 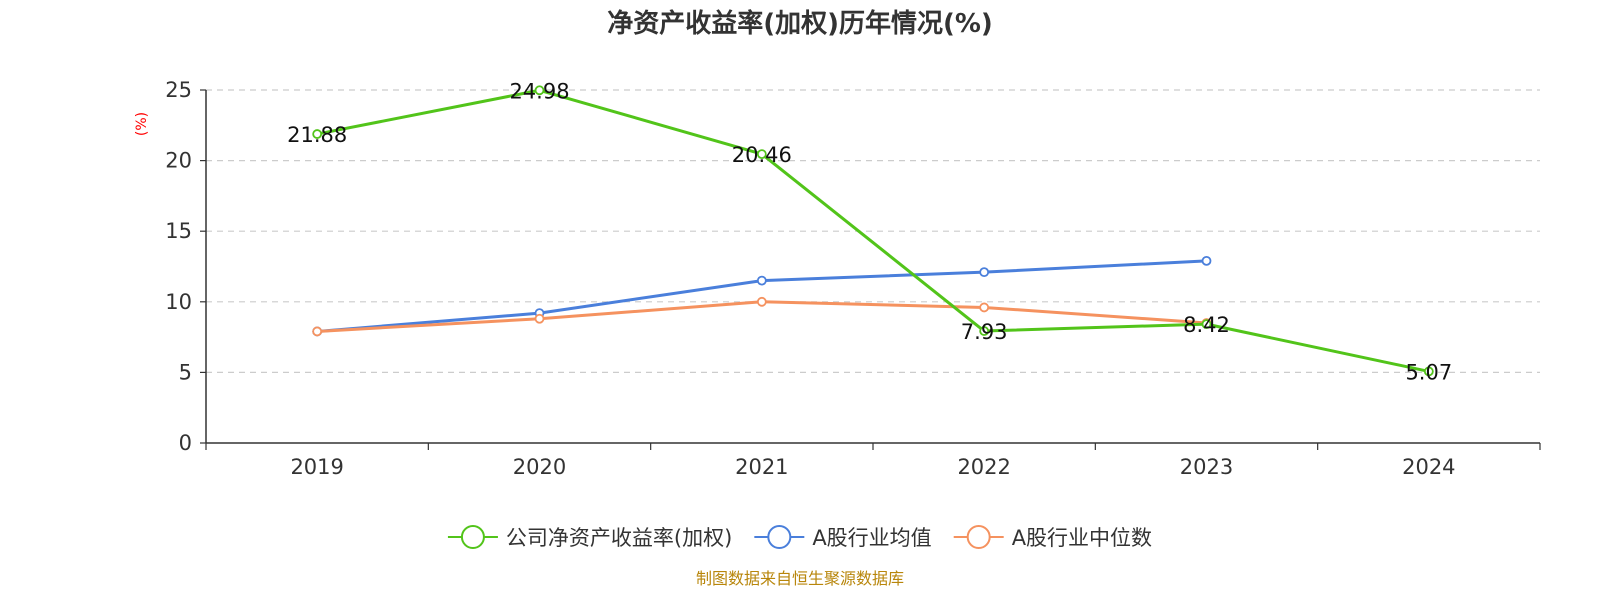 I want to click on data-label: 21.88, so click(x=317, y=135).